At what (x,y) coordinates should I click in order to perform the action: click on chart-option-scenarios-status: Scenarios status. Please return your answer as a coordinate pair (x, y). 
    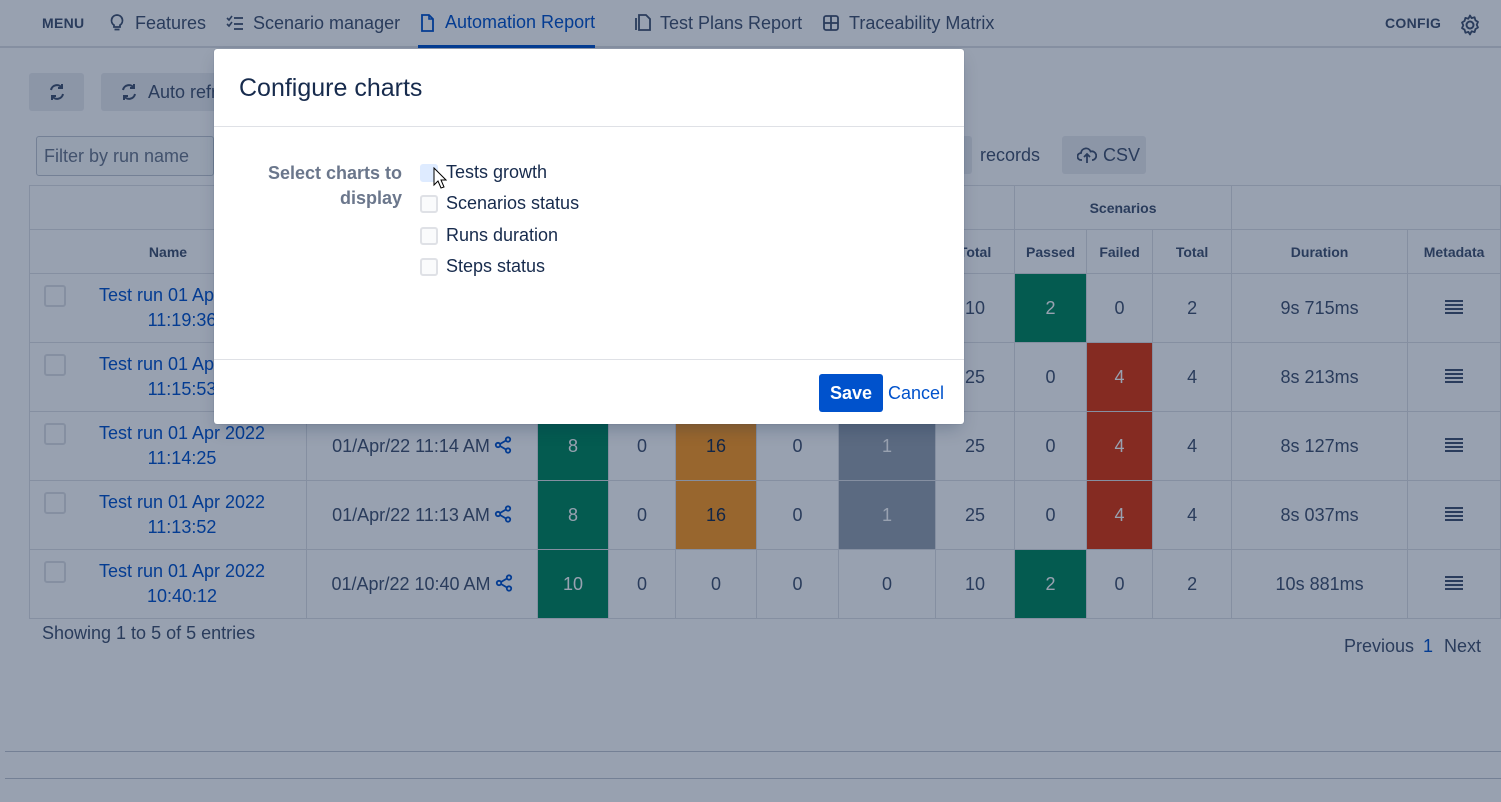
    Looking at the image, I should click on (499, 203).